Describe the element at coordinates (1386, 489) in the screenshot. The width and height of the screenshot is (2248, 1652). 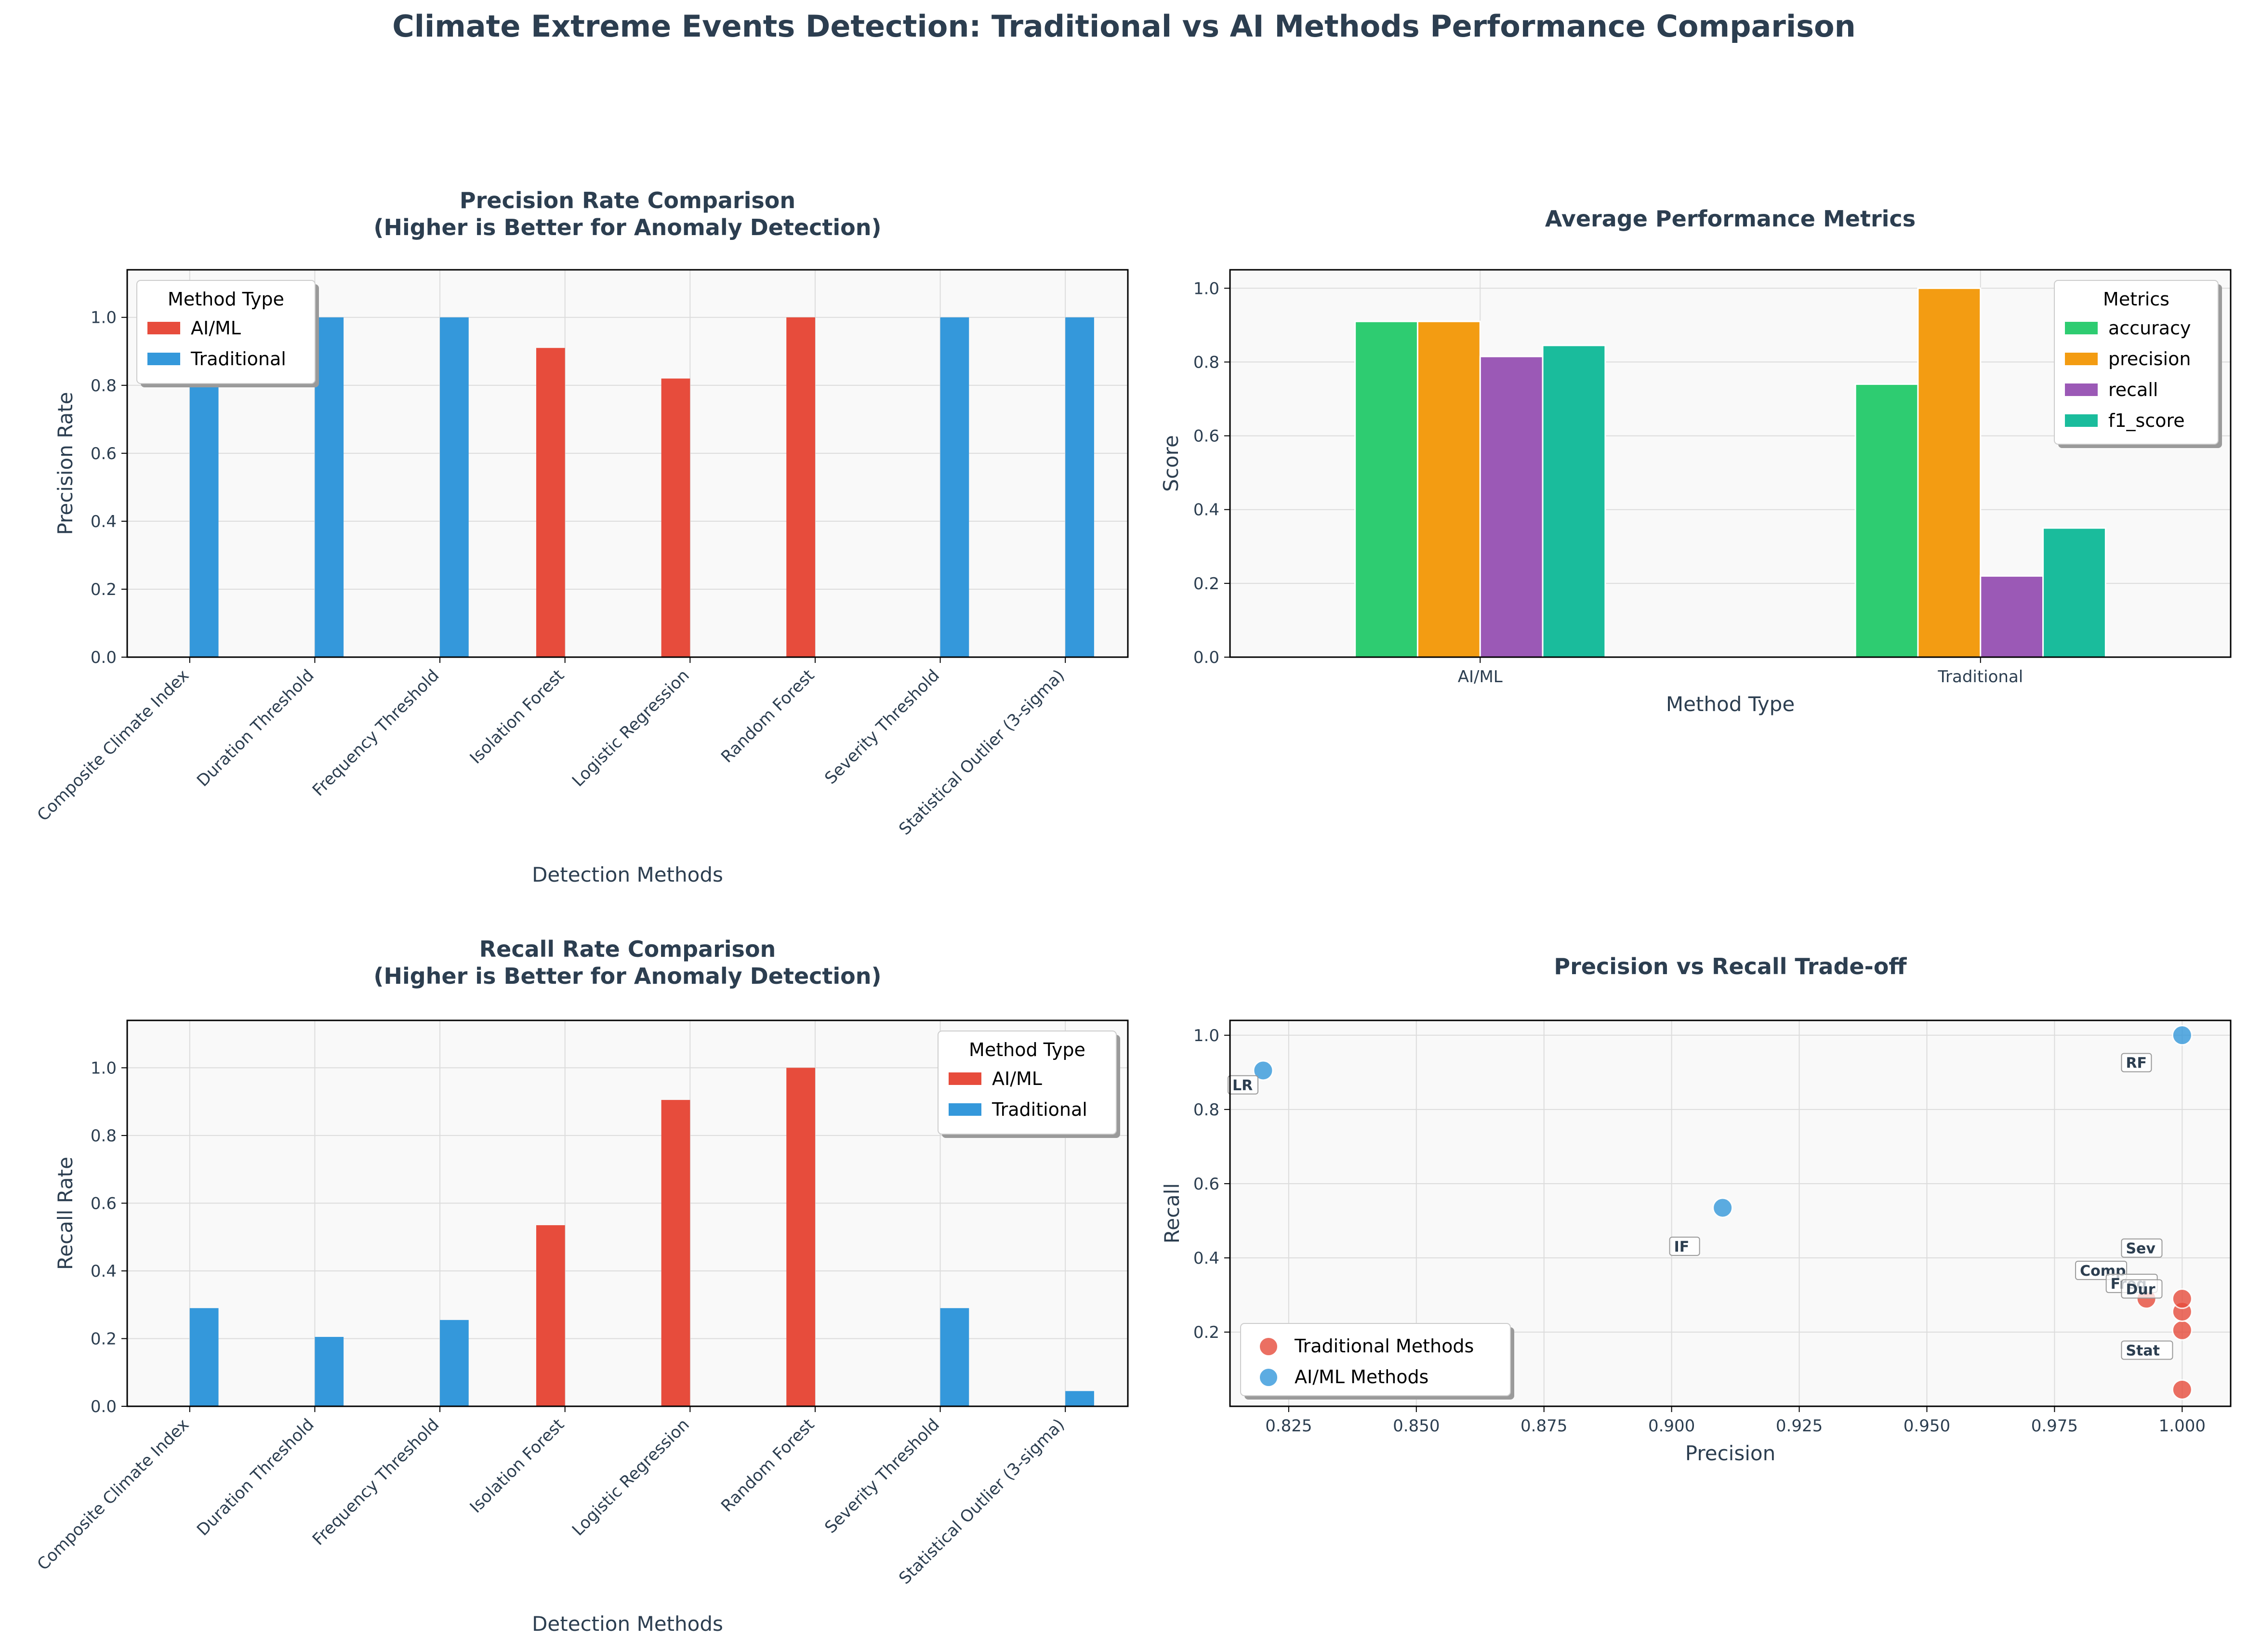
I see `bar-accuracy-ai-ml` at that location.